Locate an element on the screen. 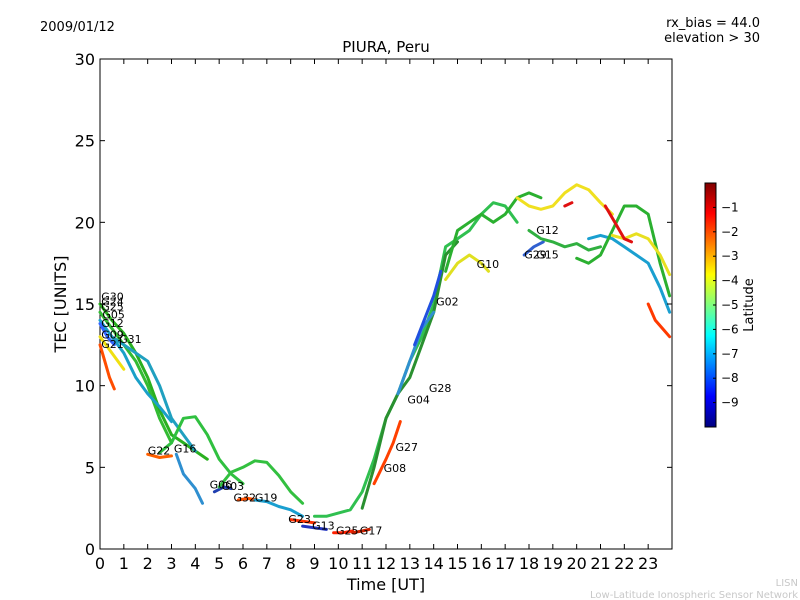 The image size is (800, 600). x-tick-label-6: 6 is located at coordinates (243, 563).